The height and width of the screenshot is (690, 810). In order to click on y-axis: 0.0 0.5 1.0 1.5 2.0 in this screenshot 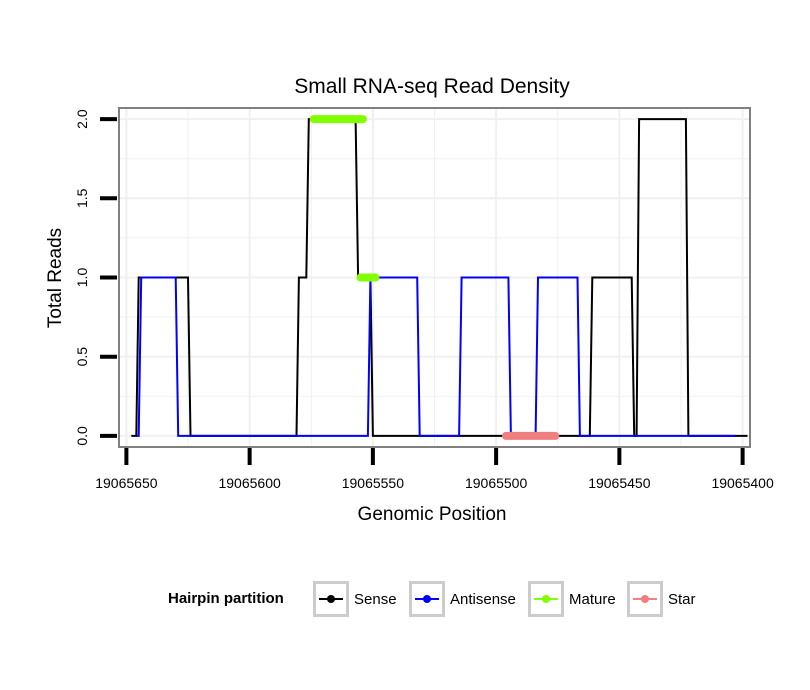, I will do `click(95, 277)`.